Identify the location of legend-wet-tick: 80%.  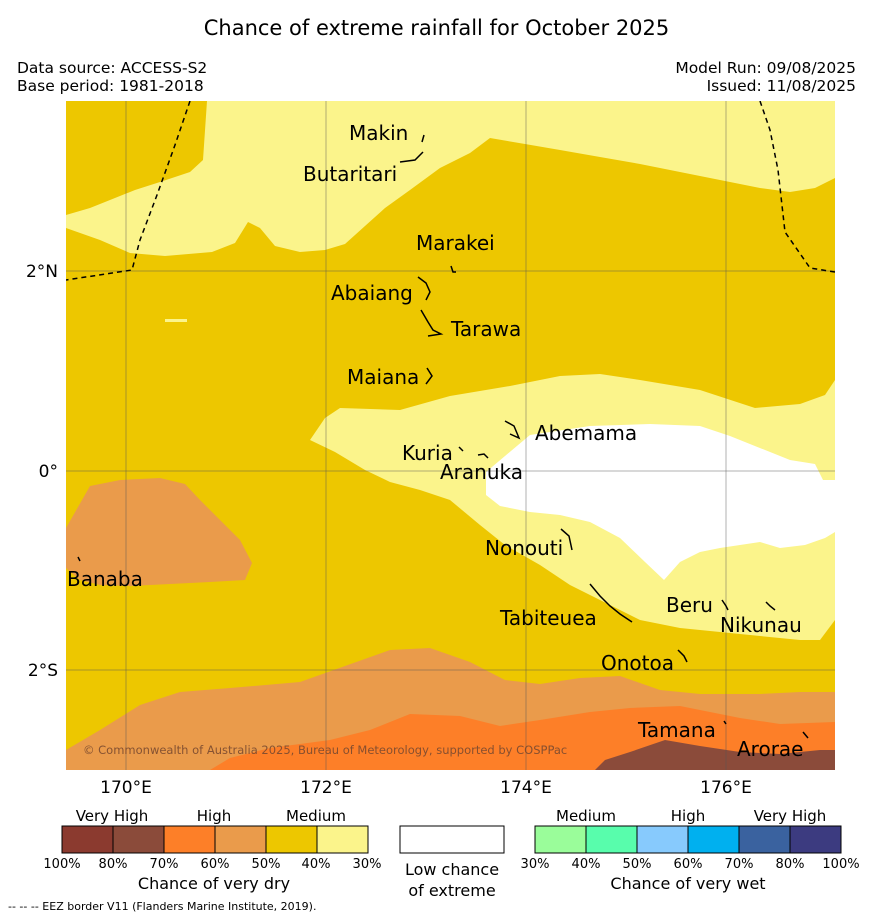
(790, 864).